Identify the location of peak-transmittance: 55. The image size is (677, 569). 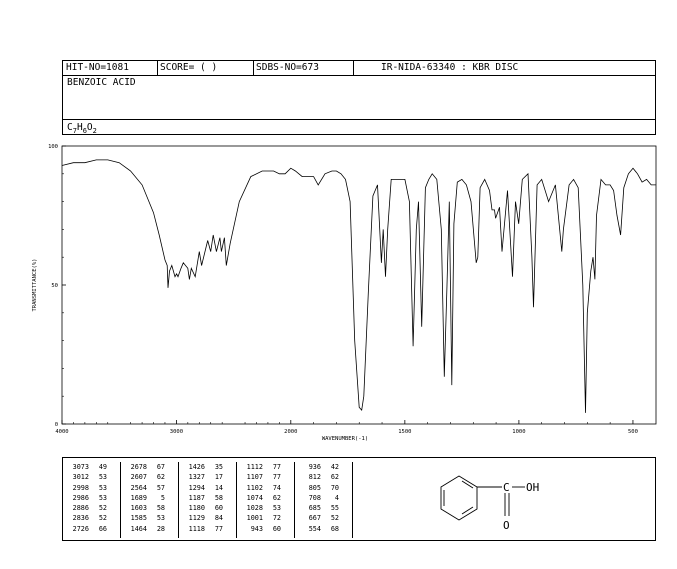
(334, 508).